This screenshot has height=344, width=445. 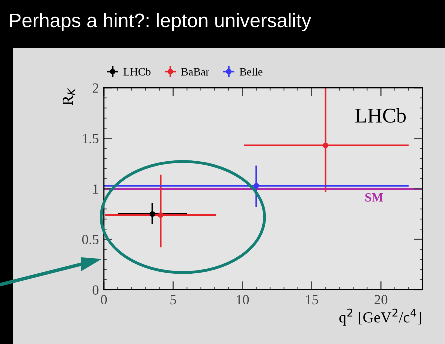 I want to click on legend-label: LHCb, so click(x=137, y=72).